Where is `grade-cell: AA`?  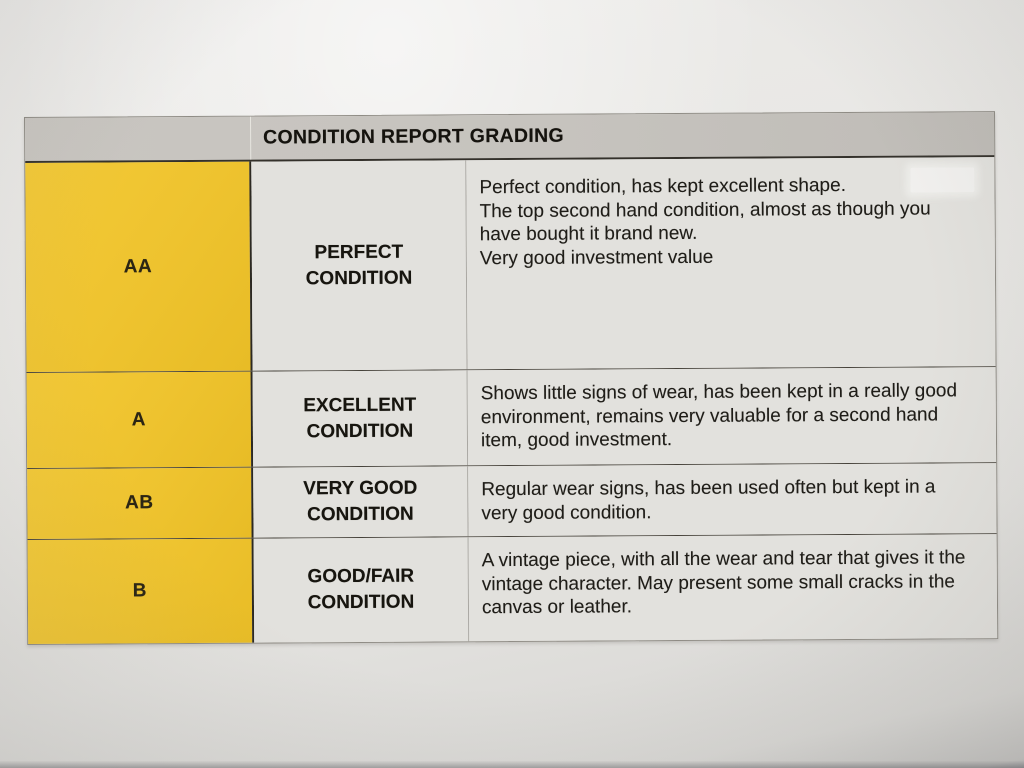 grade-cell: AA is located at coordinates (139, 266).